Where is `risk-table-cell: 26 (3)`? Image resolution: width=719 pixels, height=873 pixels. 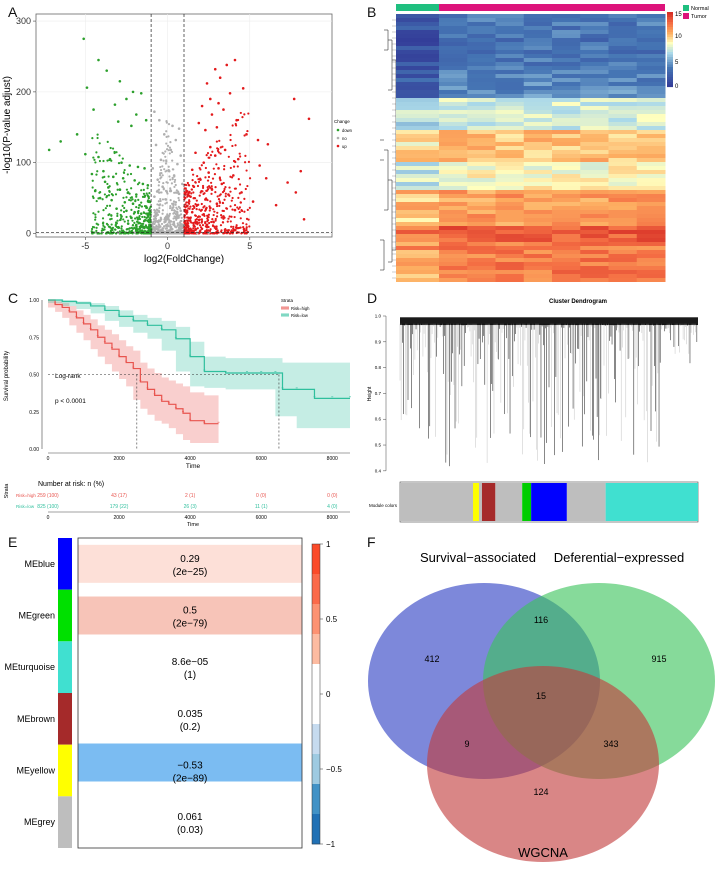
risk-table-cell: 26 (3) is located at coordinates (190, 507).